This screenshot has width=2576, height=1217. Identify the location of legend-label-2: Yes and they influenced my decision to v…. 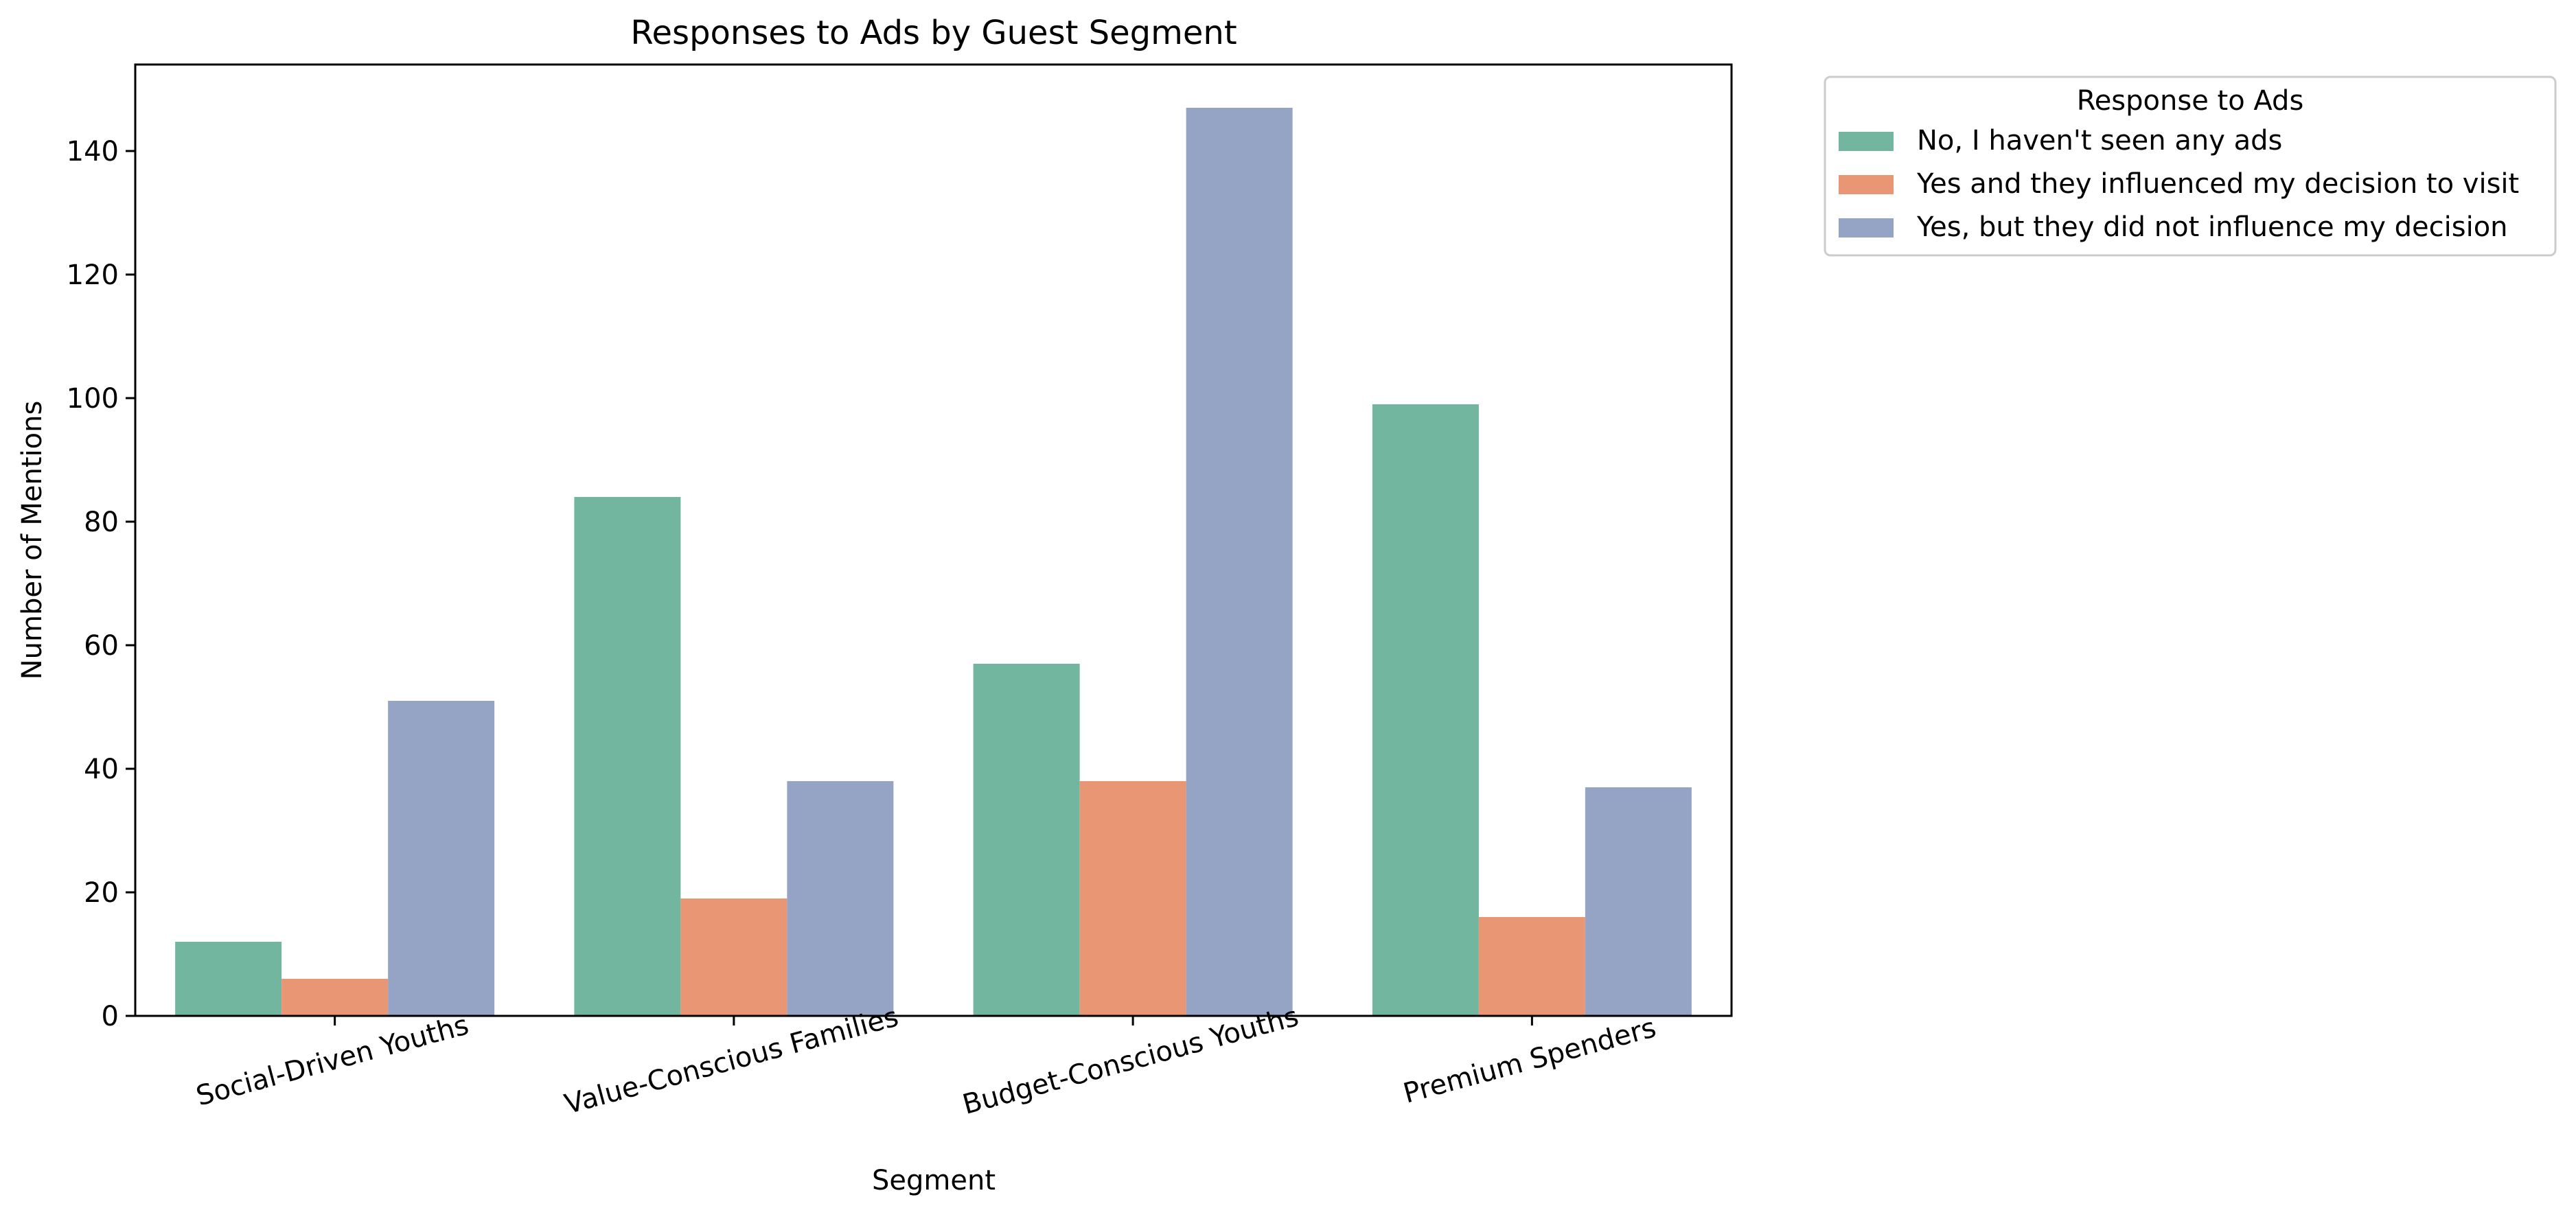
(2217, 184).